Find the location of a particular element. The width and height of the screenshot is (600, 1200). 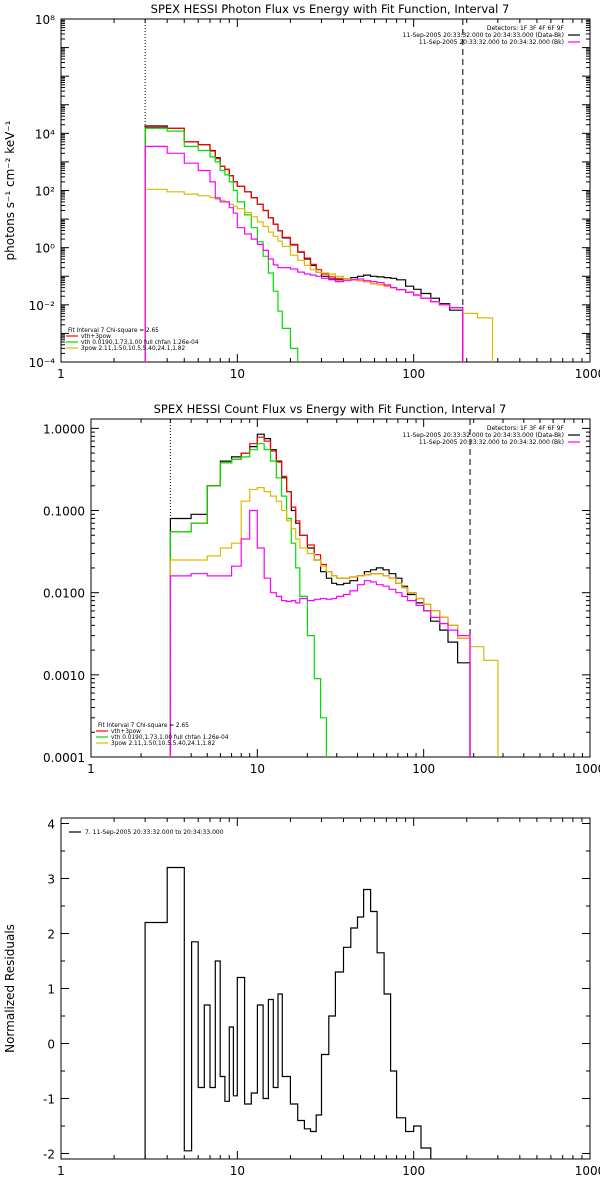

y-axis-label: Normalized Residuals is located at coordinates (10, 988).